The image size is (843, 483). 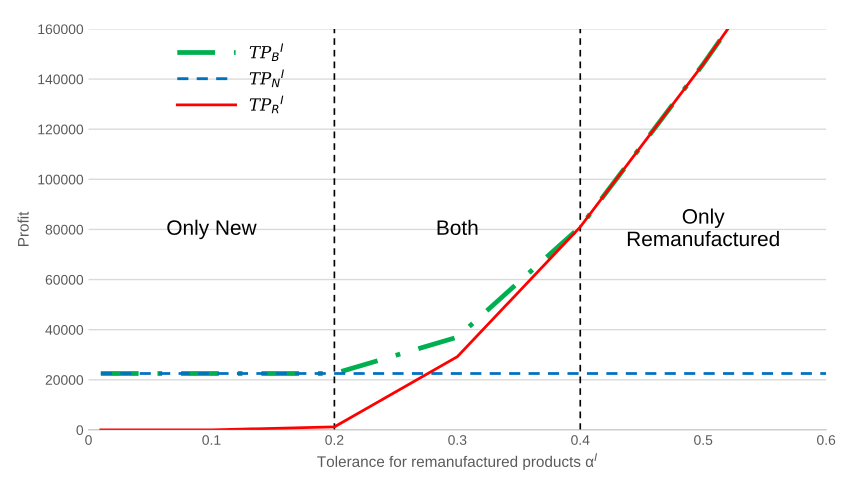 I want to click on x-tick-label: 0.5, so click(x=703, y=440).